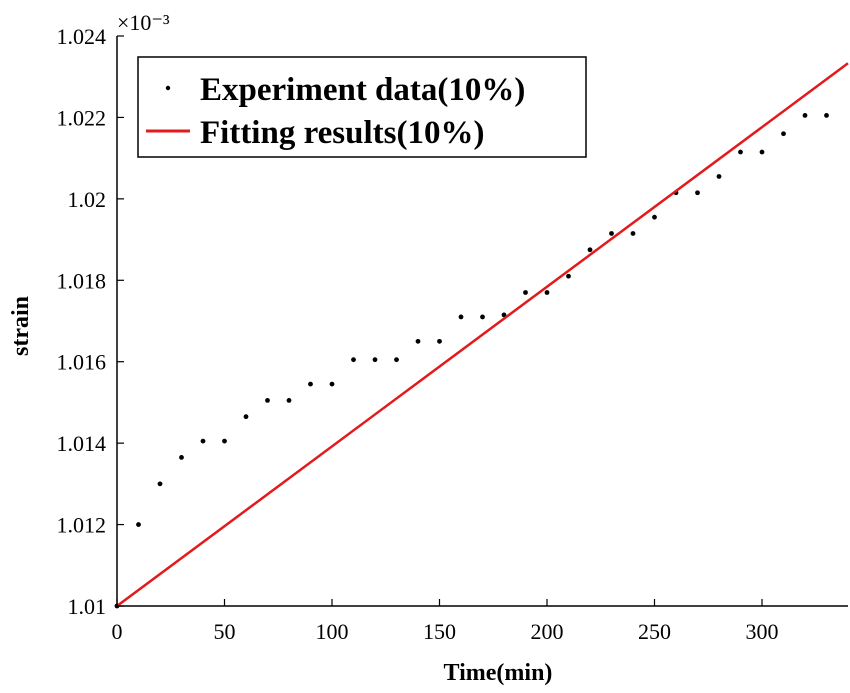 The image size is (850, 693). I want to click on y-tick-label: 1.016, so click(82, 362).